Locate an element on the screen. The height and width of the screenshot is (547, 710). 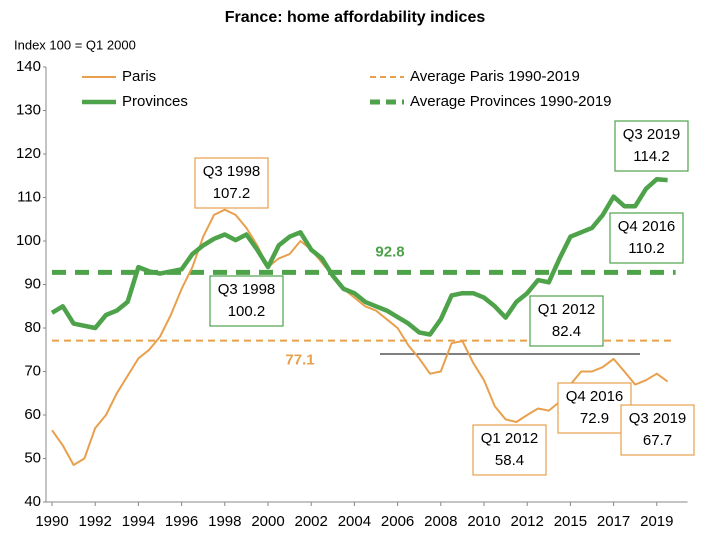
x-tick-label: 2010 is located at coordinates (483, 521).